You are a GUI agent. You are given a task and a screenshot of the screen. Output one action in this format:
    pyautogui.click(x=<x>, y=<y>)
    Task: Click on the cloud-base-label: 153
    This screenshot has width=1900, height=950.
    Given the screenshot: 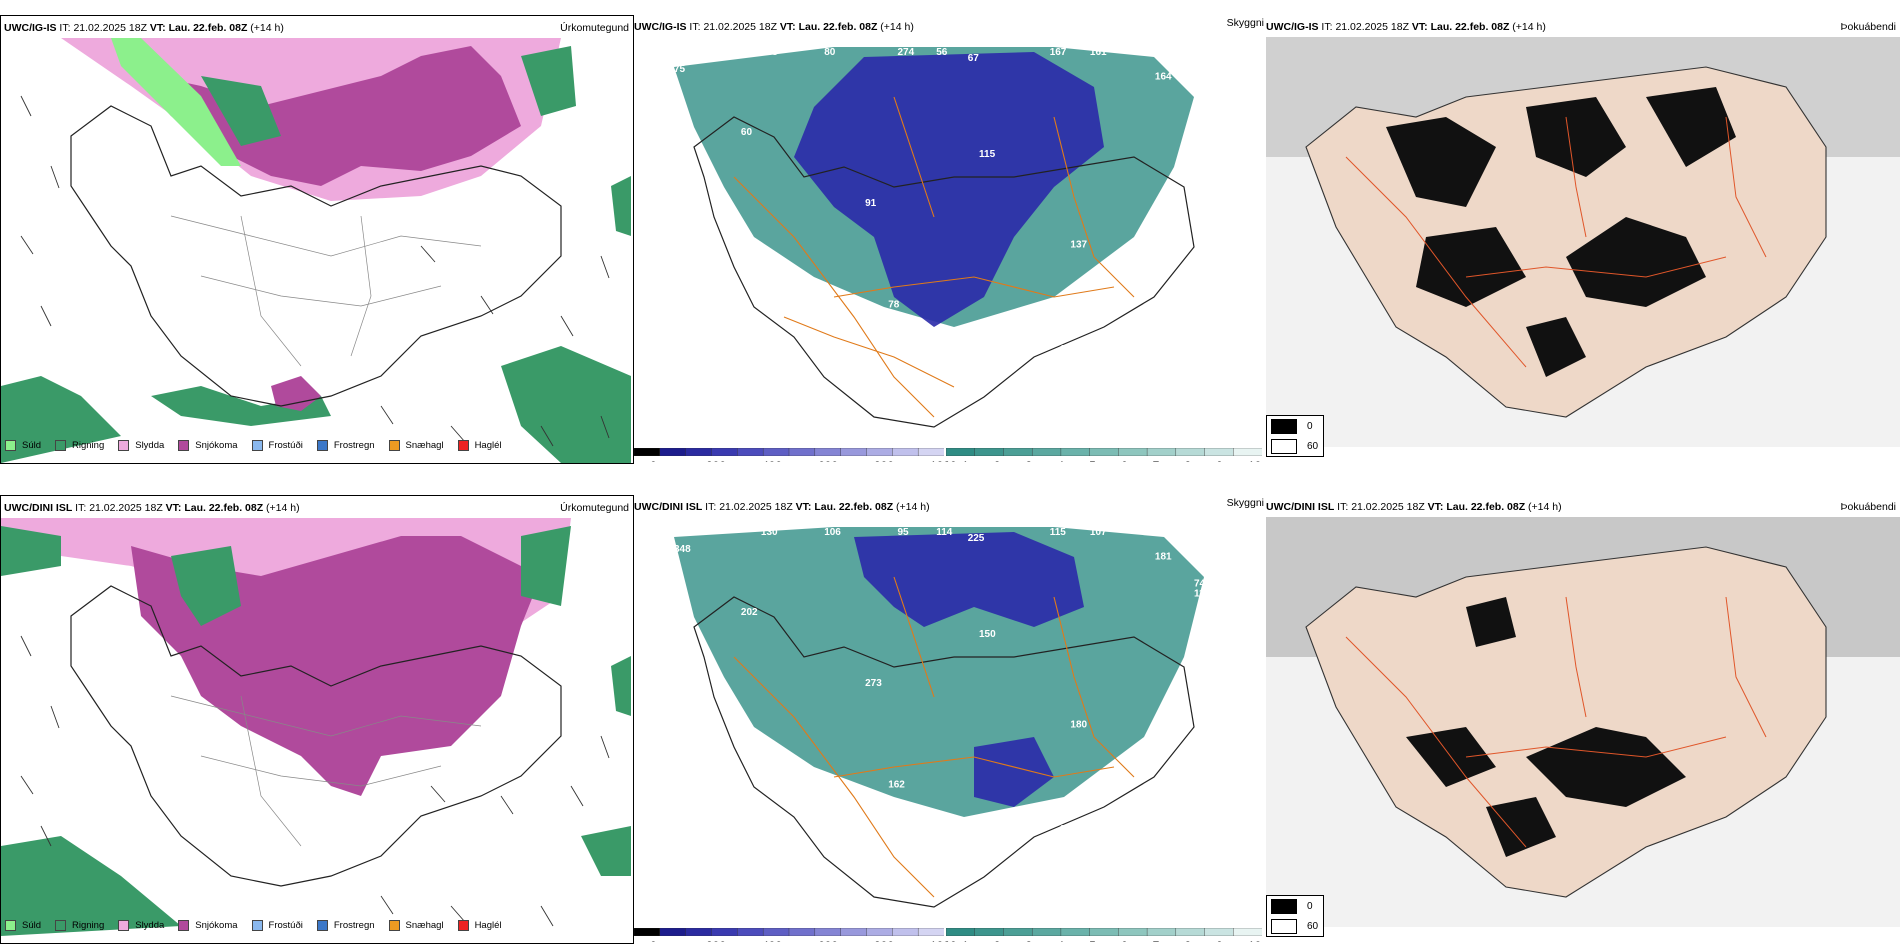 What is the action you would take?
    pyautogui.click(x=682, y=133)
    